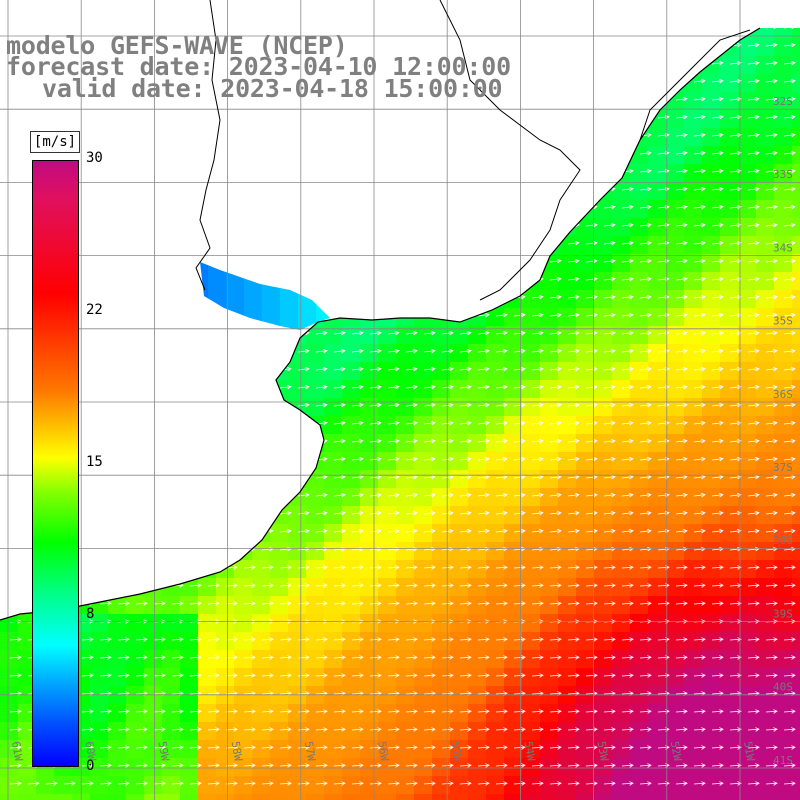 The height and width of the screenshot is (800, 800). I want to click on latitude-label: 32S, so click(783, 101).